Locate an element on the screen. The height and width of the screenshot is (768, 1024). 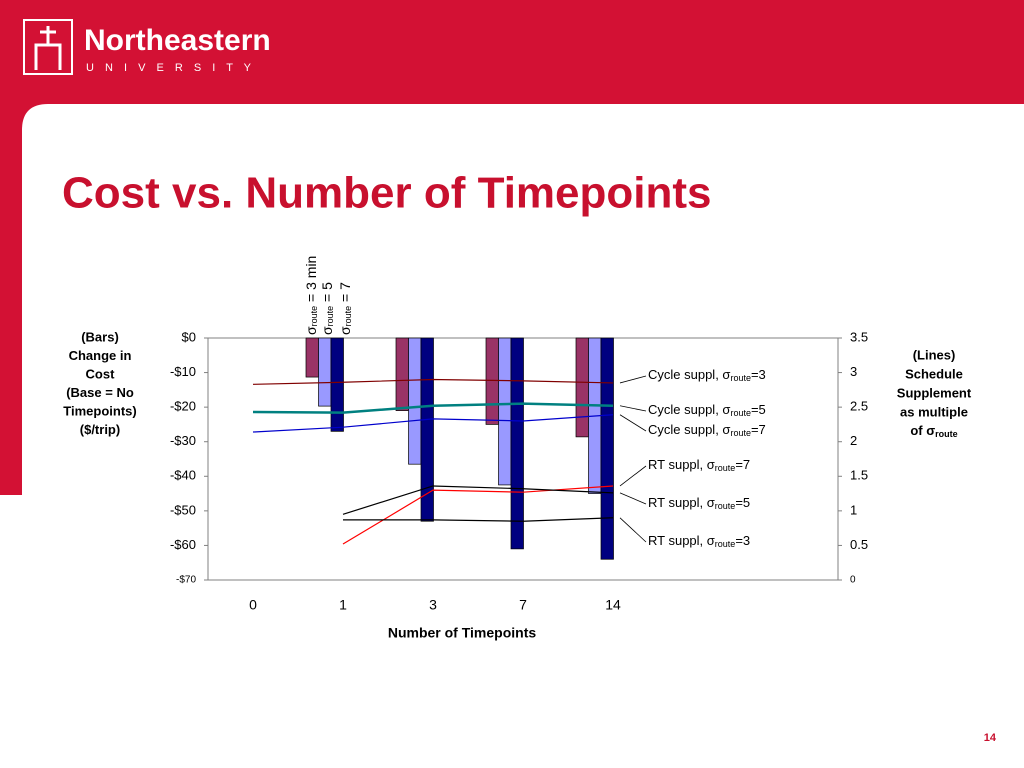
bar-series-label: σroute = 7 is located at coordinates (345, 308).